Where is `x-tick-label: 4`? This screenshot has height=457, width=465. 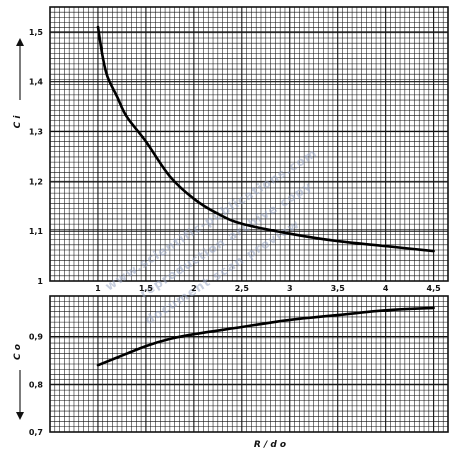 x-tick-label: 4 is located at coordinates (386, 288).